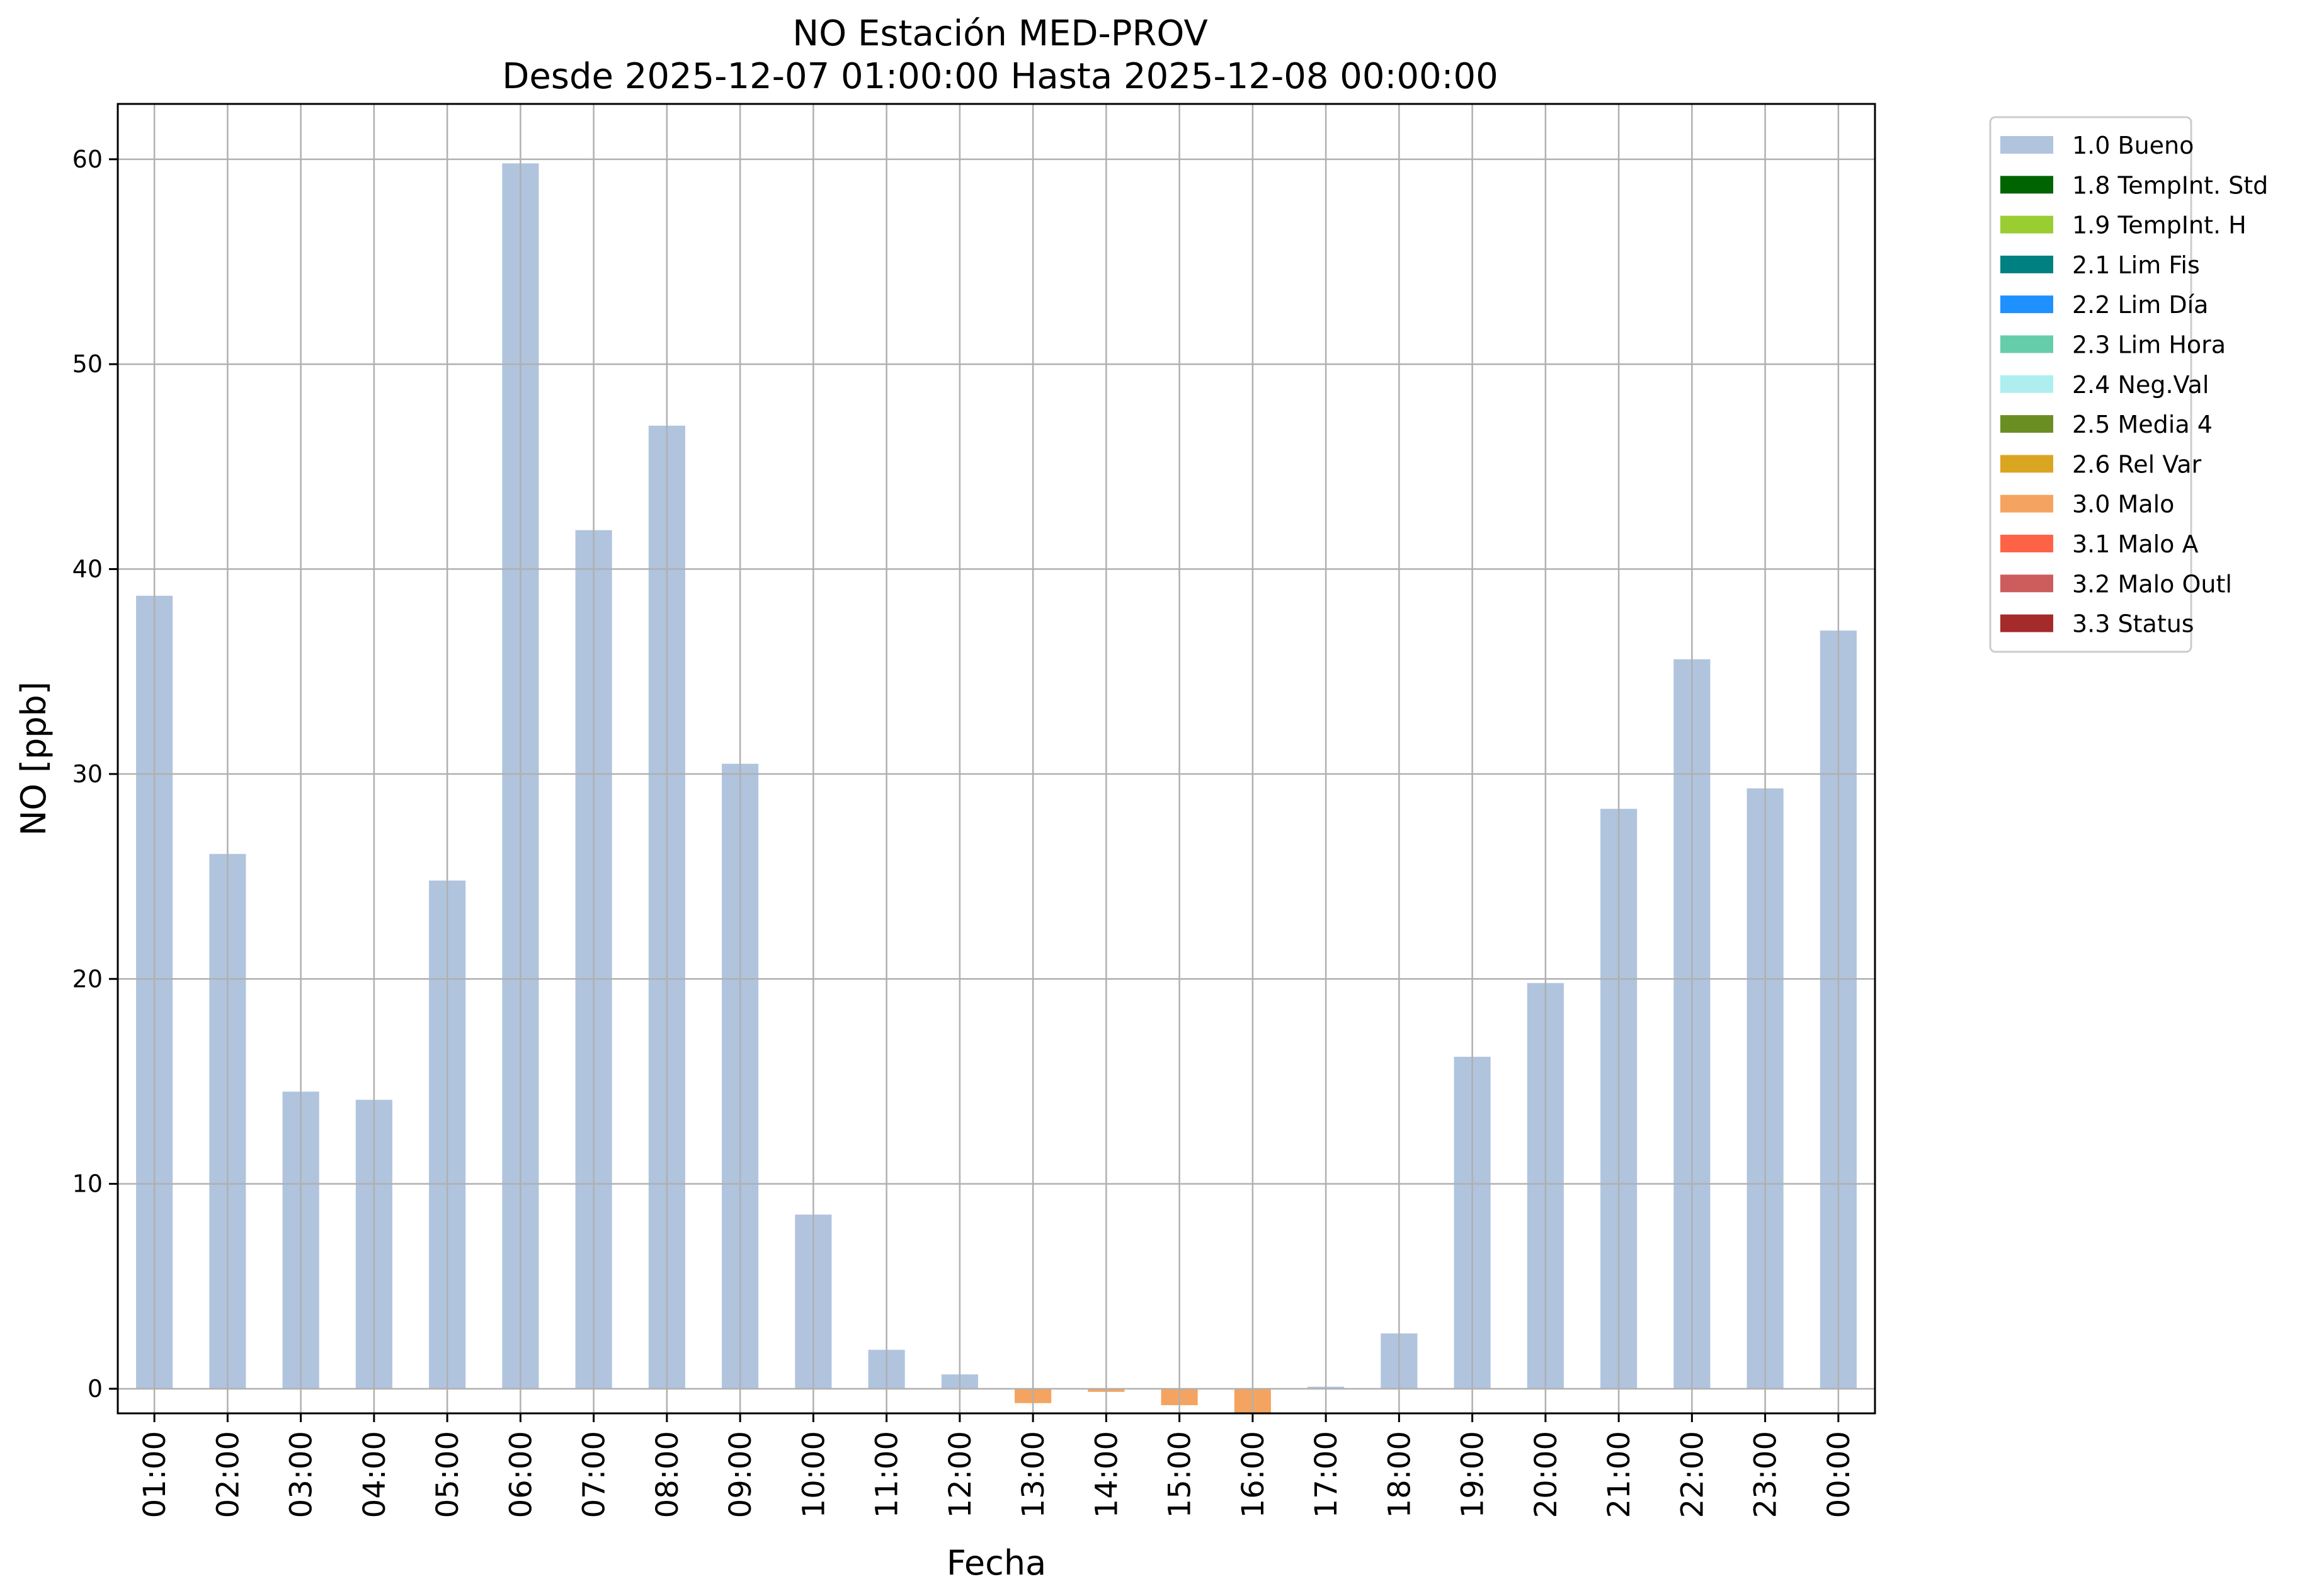  What do you see at coordinates (2123, 504) in the screenshot?
I see `legend-entry: 3.0 Malo` at bounding box center [2123, 504].